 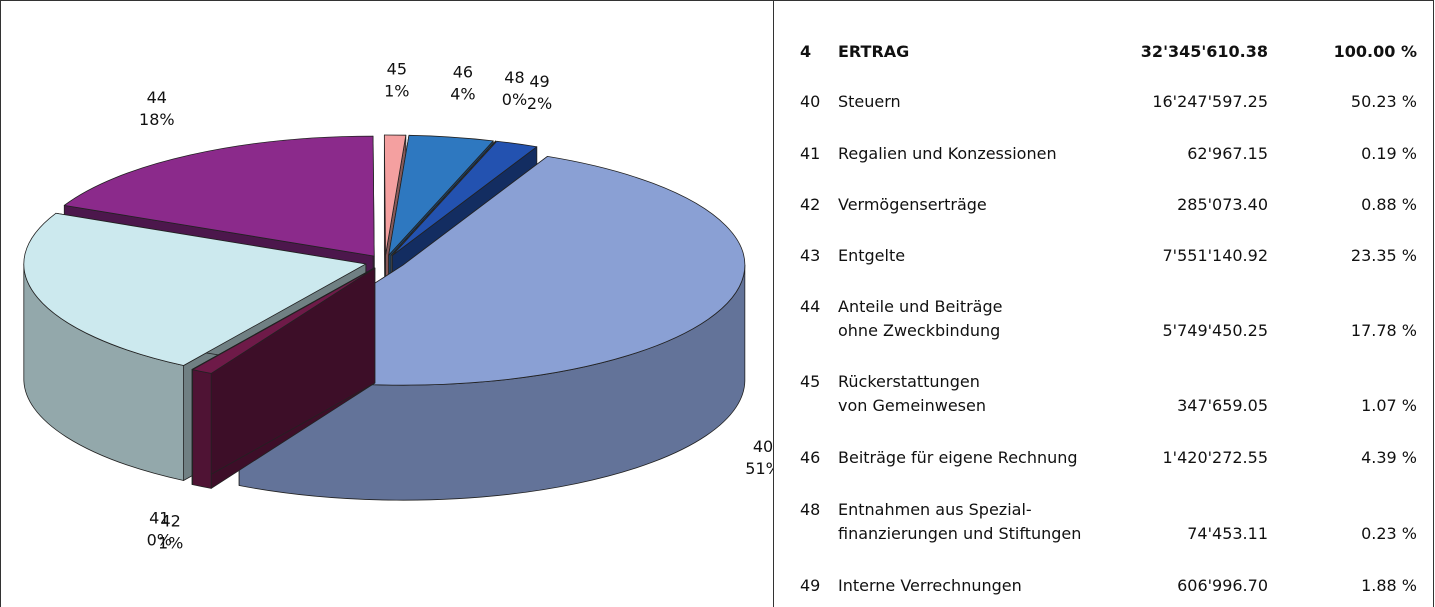 What do you see at coordinates (960, 533) in the screenshot?
I see `row-name: finanzierungen und Stiftungen` at bounding box center [960, 533].